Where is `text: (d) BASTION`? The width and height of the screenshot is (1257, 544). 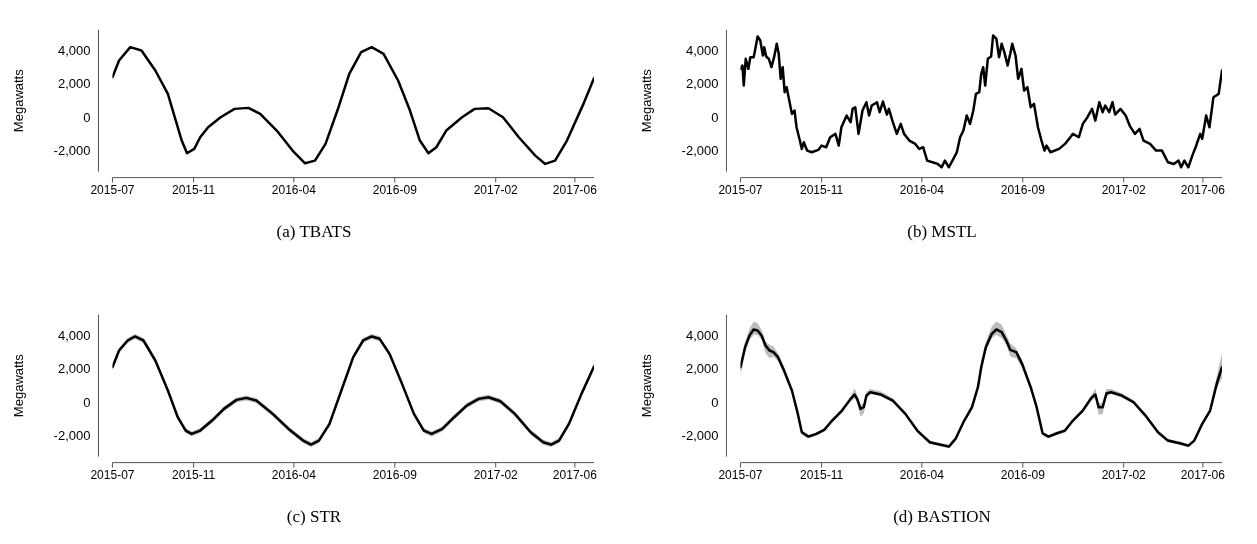 text: (d) BASTION is located at coordinates (942, 517).